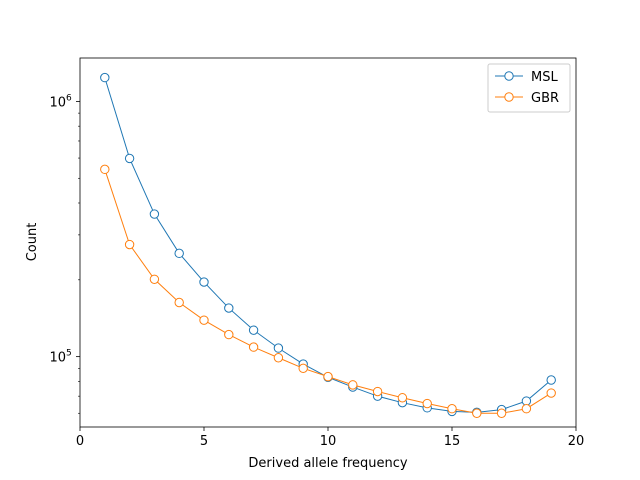  Describe the element at coordinates (69, 354) in the screenshot. I see `y-tick-exp-0: 5` at that location.